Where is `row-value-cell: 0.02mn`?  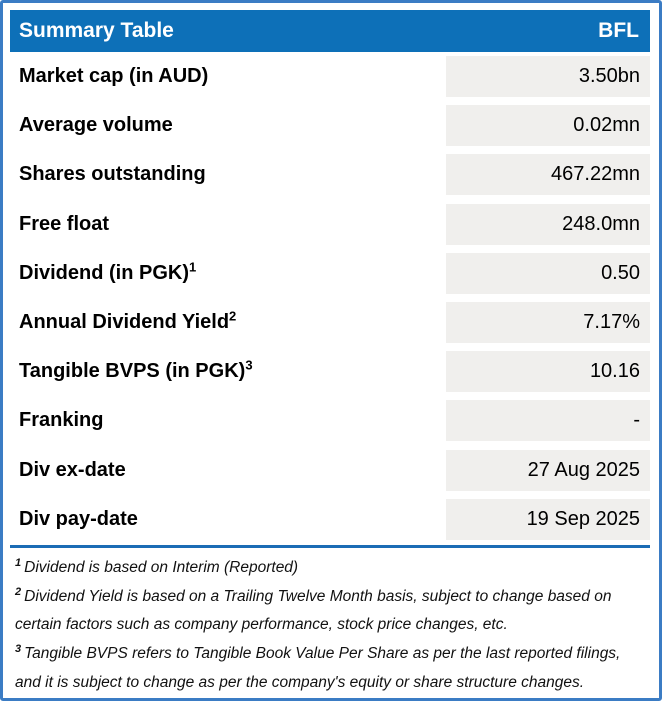 row-value-cell: 0.02mn is located at coordinates (548, 126).